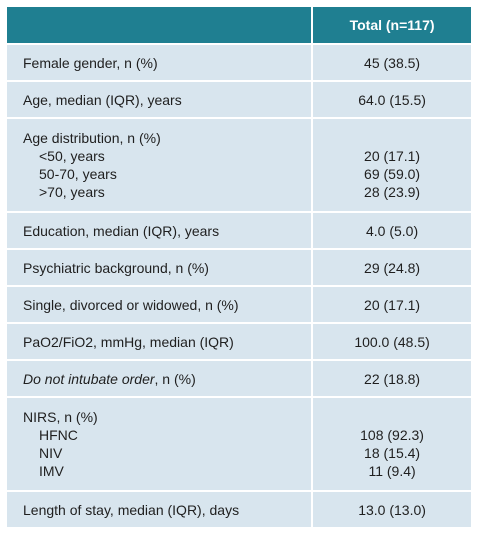  I want to click on sub-row-value: 69 (59.0), so click(392, 174).